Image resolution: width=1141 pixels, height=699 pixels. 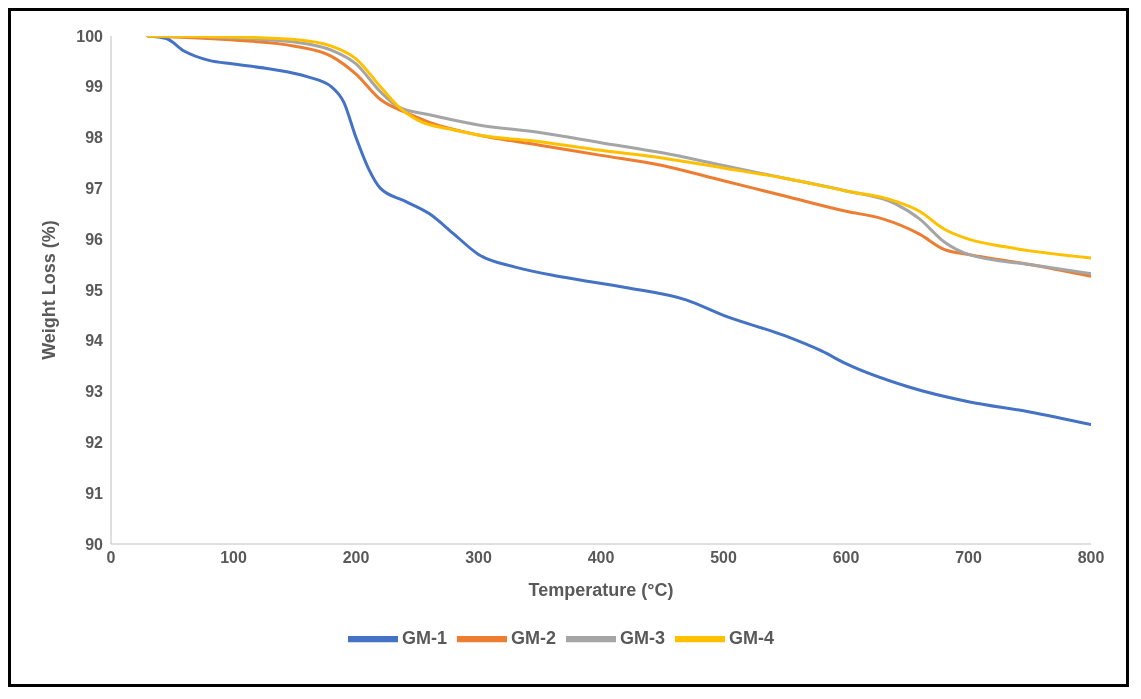 What do you see at coordinates (94, 443) in the screenshot?
I see `y-tick-label: 92` at bounding box center [94, 443].